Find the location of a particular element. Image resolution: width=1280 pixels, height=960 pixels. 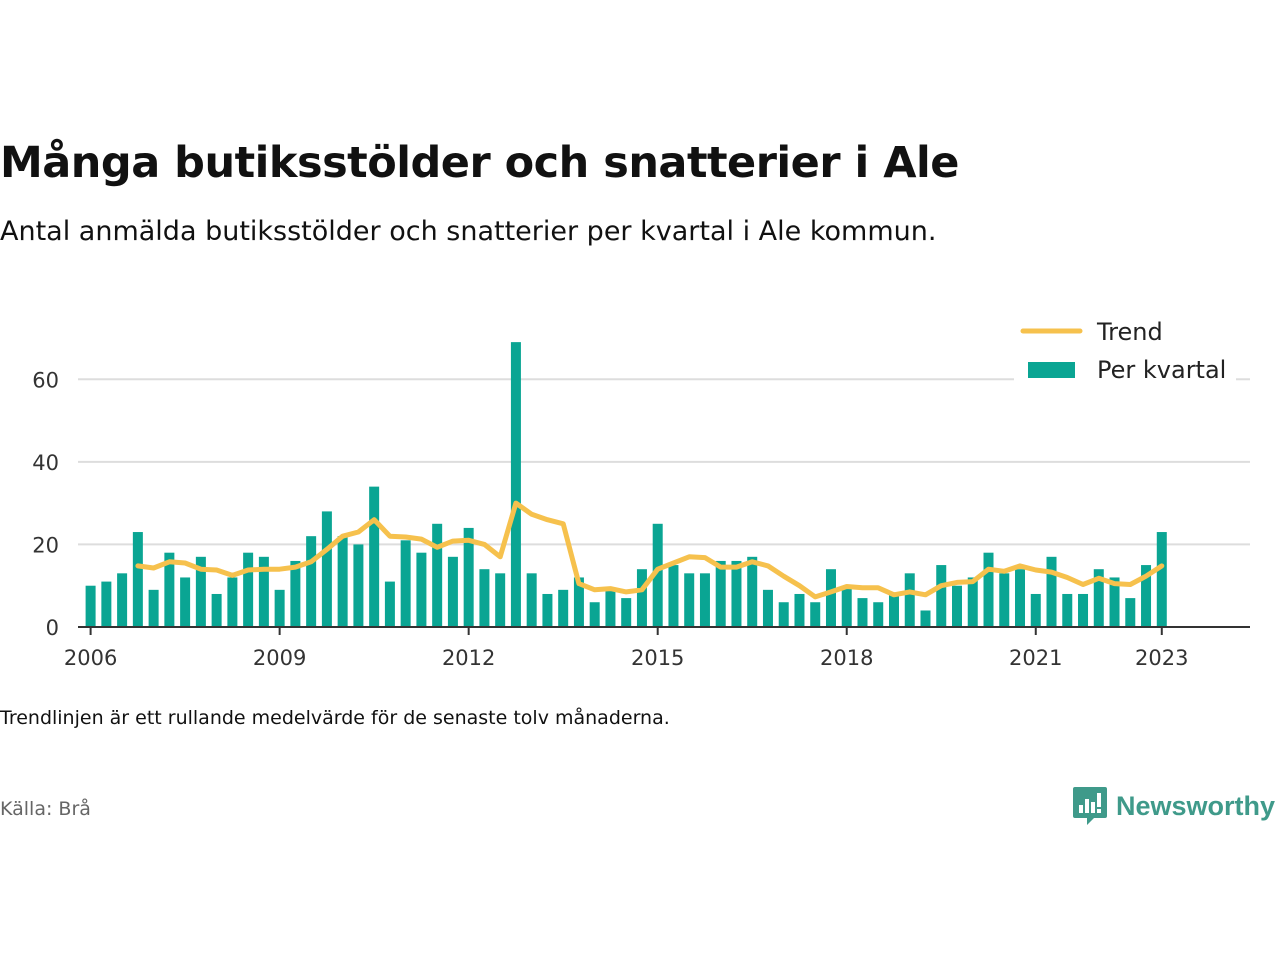

chart-title: Många butiksstölder och snatterier i Ale is located at coordinates (479, 163).